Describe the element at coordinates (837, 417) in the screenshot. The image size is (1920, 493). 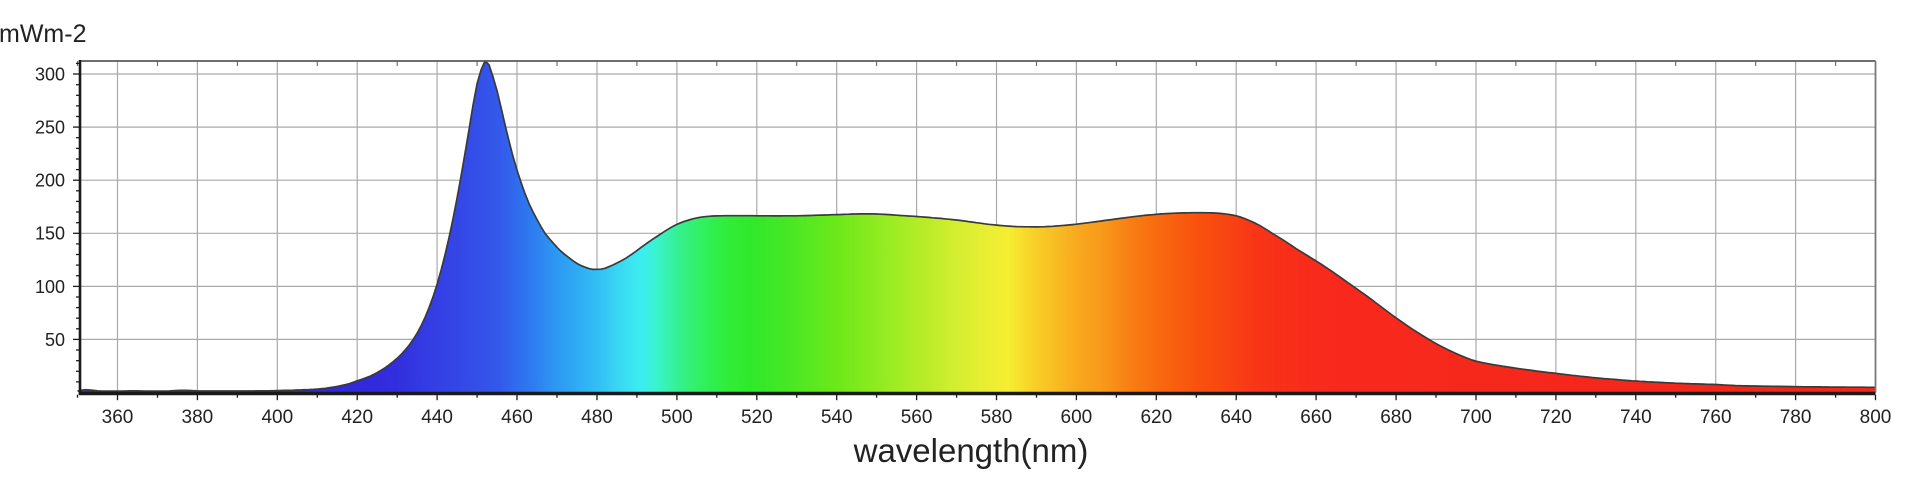
I see `svg-text: 540` at that location.